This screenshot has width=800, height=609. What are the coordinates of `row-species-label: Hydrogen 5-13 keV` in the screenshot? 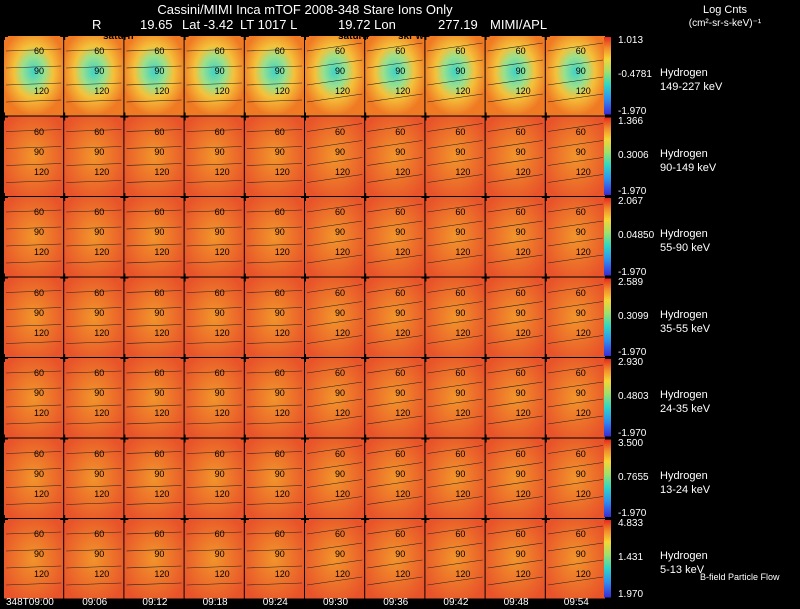 It's located at (684, 563).